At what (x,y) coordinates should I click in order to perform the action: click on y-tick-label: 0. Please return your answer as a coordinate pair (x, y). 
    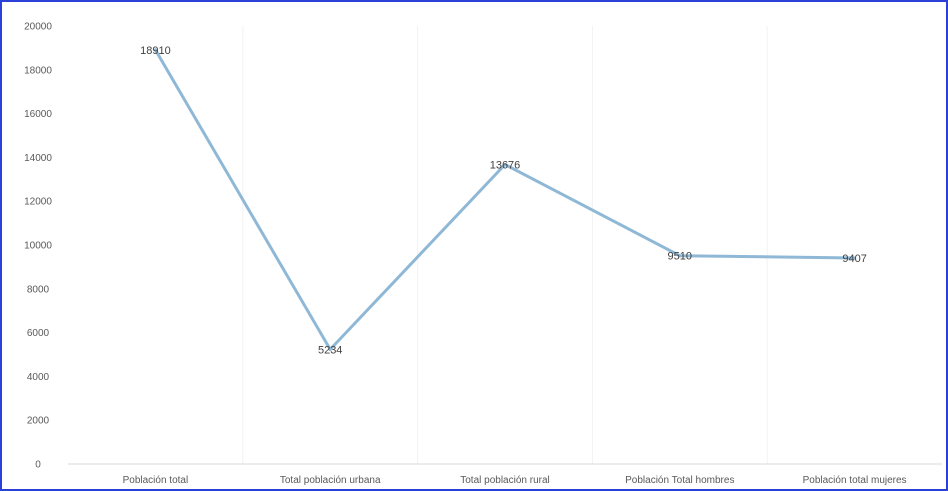
    Looking at the image, I should click on (38, 465).